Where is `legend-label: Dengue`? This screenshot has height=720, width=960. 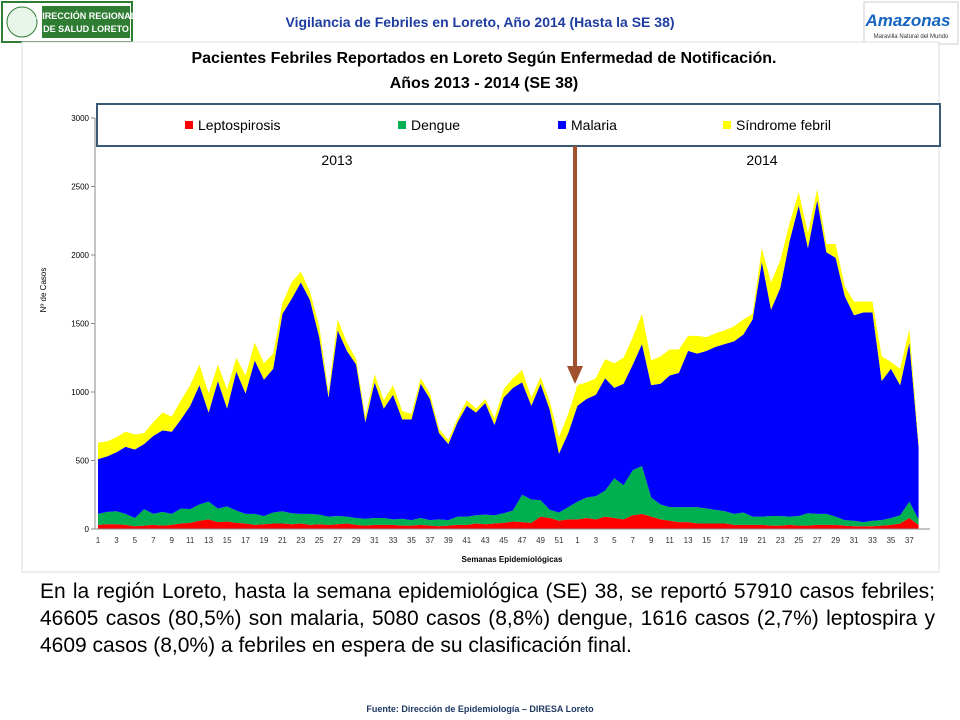
legend-label: Dengue is located at coordinates (435, 125).